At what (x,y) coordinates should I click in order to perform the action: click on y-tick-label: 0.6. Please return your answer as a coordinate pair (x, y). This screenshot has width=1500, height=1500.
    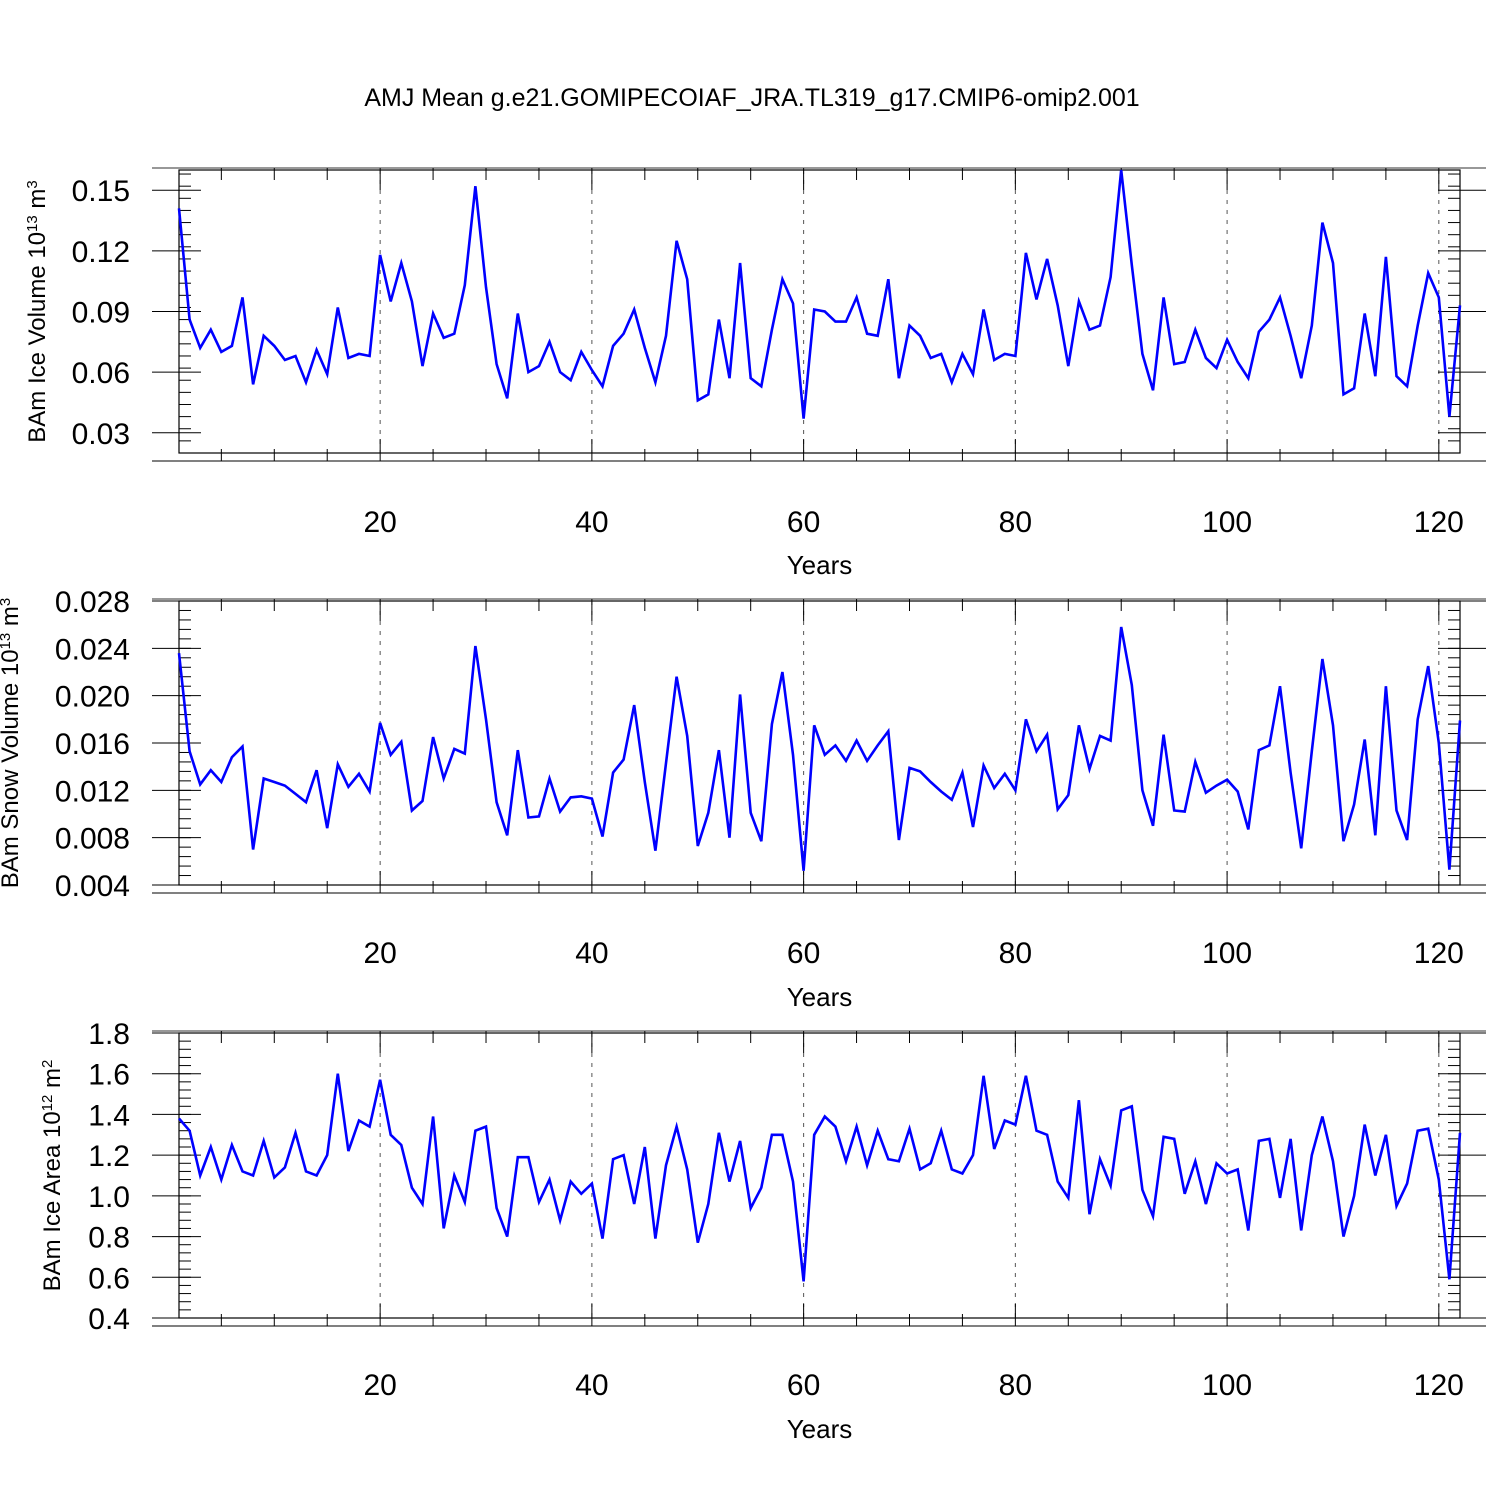
    Looking at the image, I should click on (109, 1278).